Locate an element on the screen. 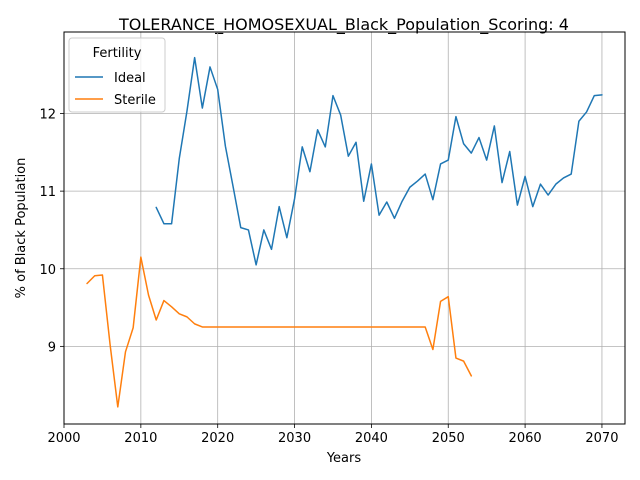 This screenshot has height=480, width=640. x-tick-label: 2040 is located at coordinates (371, 438).